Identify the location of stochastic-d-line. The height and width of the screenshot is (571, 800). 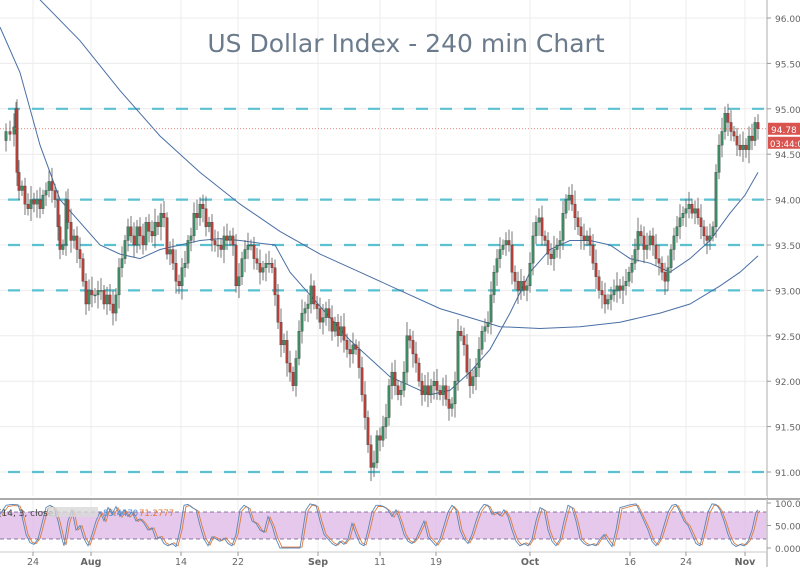
(381, 526).